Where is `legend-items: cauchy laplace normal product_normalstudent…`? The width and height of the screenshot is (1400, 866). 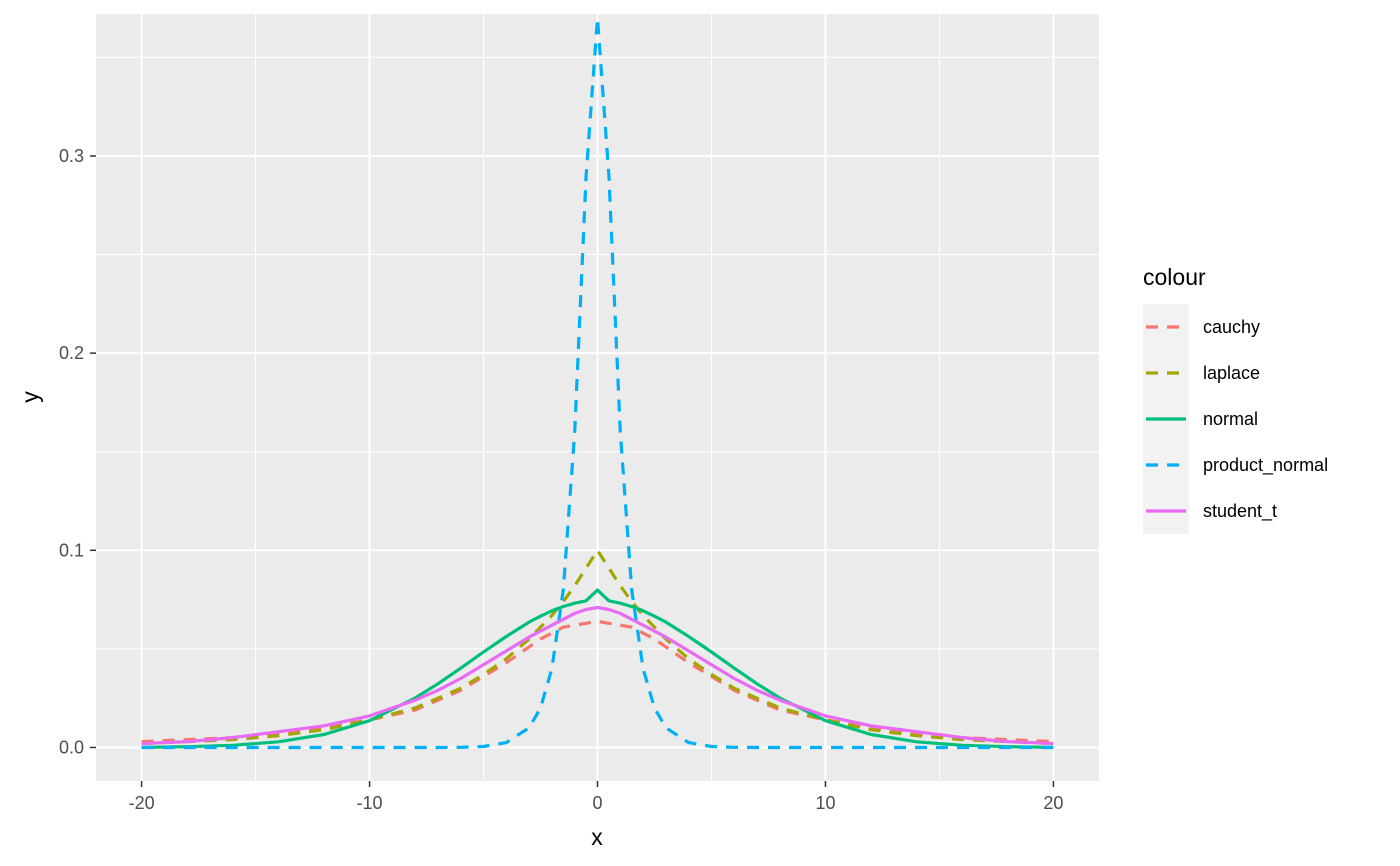
legend-items: cauchy laplace normal product_normalstudent… is located at coordinates (1237, 419).